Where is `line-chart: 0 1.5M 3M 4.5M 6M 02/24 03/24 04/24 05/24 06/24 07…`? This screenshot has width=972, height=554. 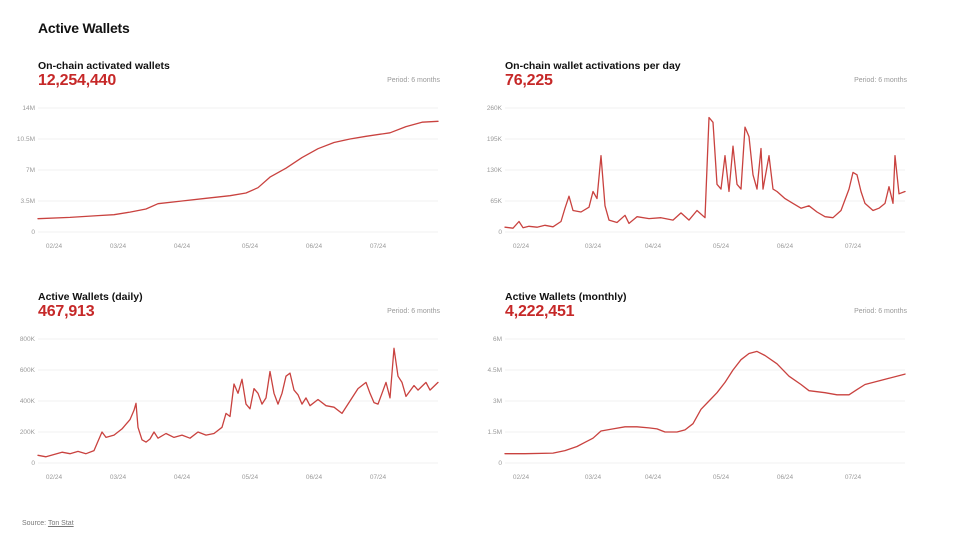 line-chart: 0 1.5M 3M 4.5M 6M 02/24 03/24 04/24 05/24 06/24 07… is located at coordinates (697, 408).